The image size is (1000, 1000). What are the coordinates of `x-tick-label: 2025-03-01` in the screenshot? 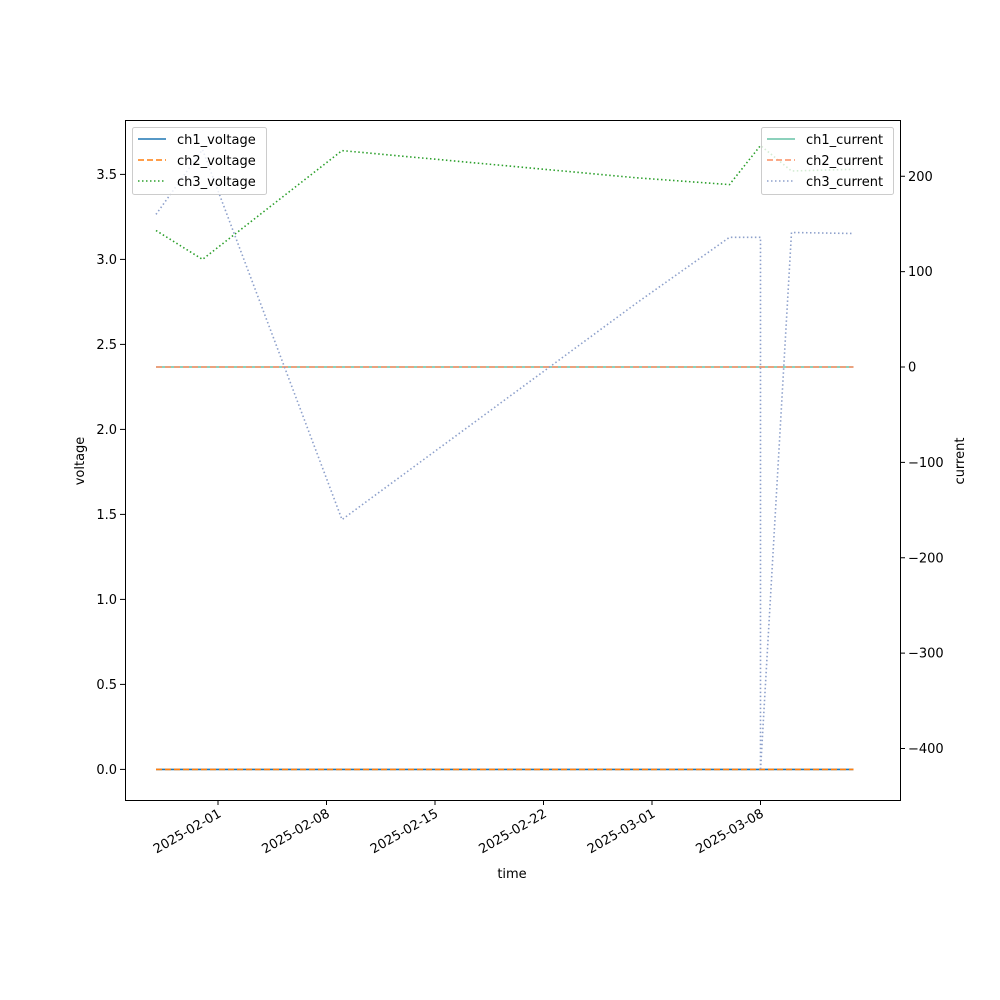 It's located at (621, 831).